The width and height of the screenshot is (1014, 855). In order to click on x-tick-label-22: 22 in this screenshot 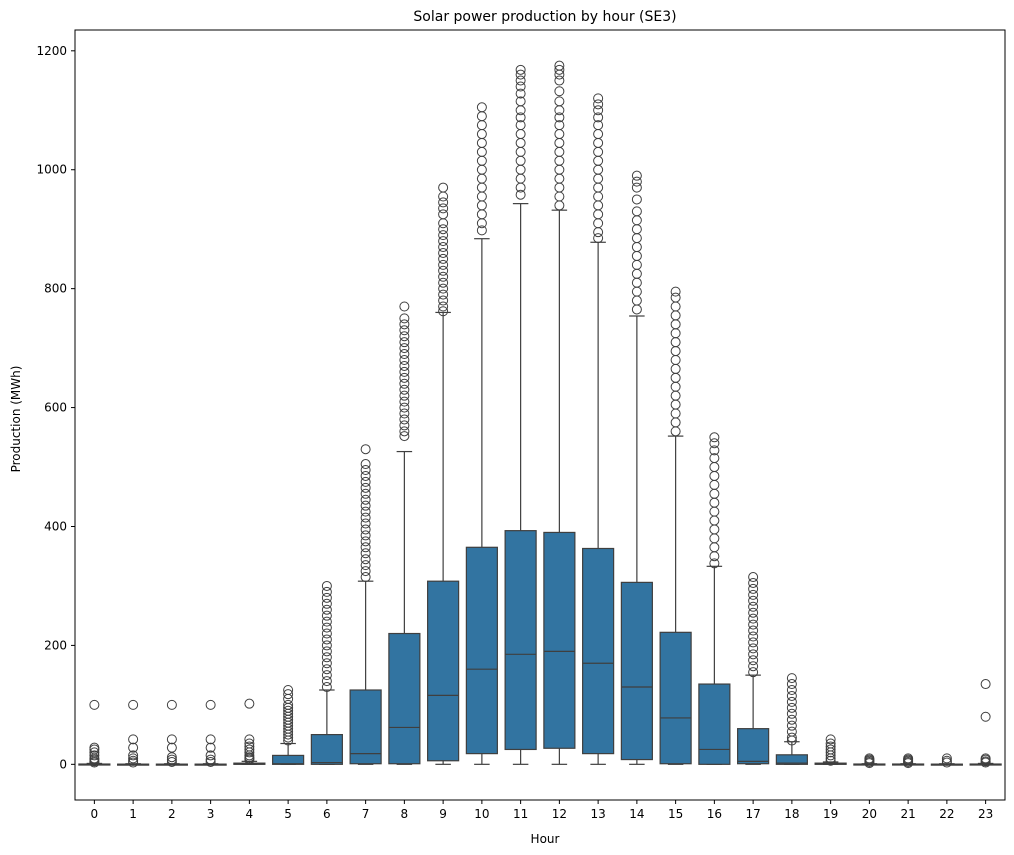, I will do `click(946, 814)`.